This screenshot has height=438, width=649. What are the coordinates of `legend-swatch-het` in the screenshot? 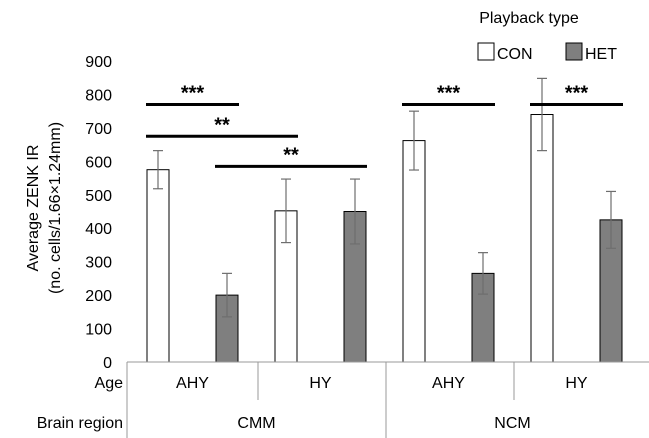 It's located at (574, 51).